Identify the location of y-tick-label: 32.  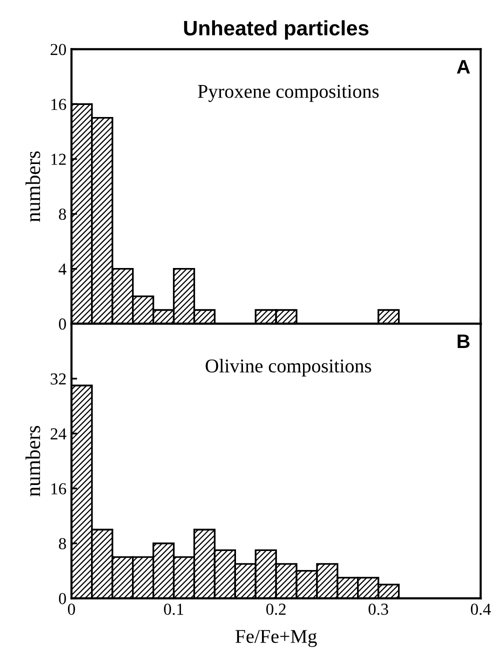
(58, 379).